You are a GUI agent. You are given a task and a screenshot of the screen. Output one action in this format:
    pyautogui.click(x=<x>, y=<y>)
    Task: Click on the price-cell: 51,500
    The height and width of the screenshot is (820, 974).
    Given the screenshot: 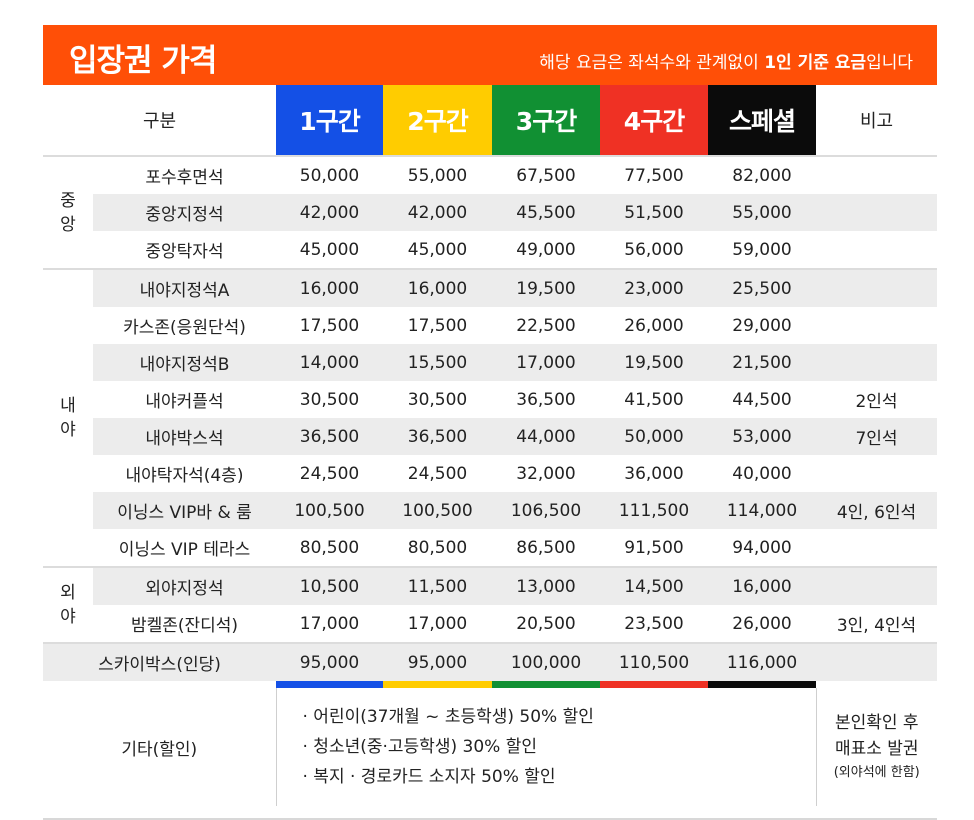 What is the action you would take?
    pyautogui.click(x=654, y=212)
    